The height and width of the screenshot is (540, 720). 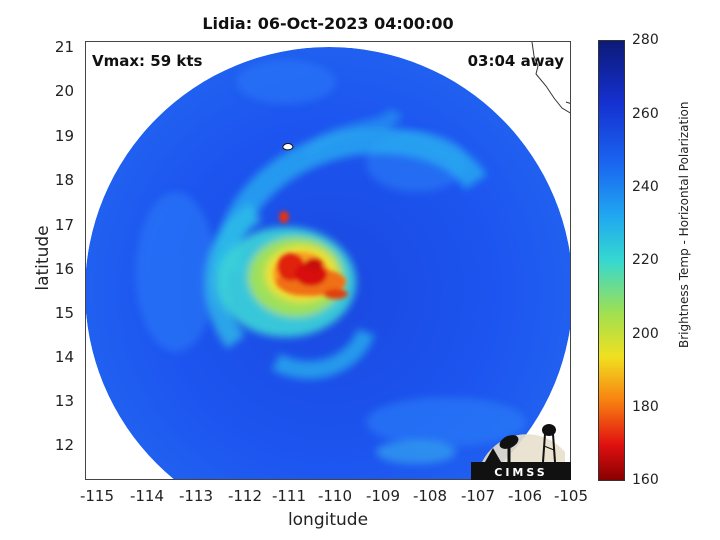 I want to click on time-away-label: 03:04 away, so click(x=515, y=61).